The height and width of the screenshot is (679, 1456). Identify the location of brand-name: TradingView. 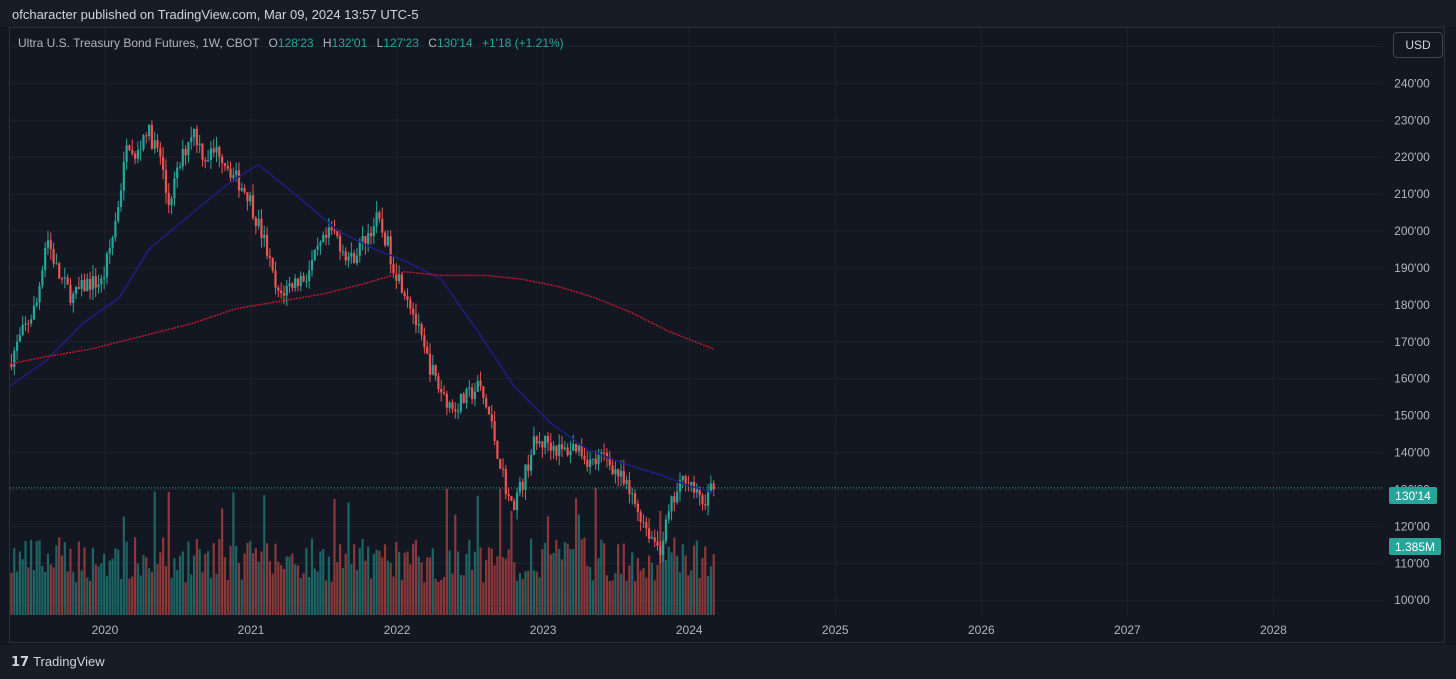
(69, 661).